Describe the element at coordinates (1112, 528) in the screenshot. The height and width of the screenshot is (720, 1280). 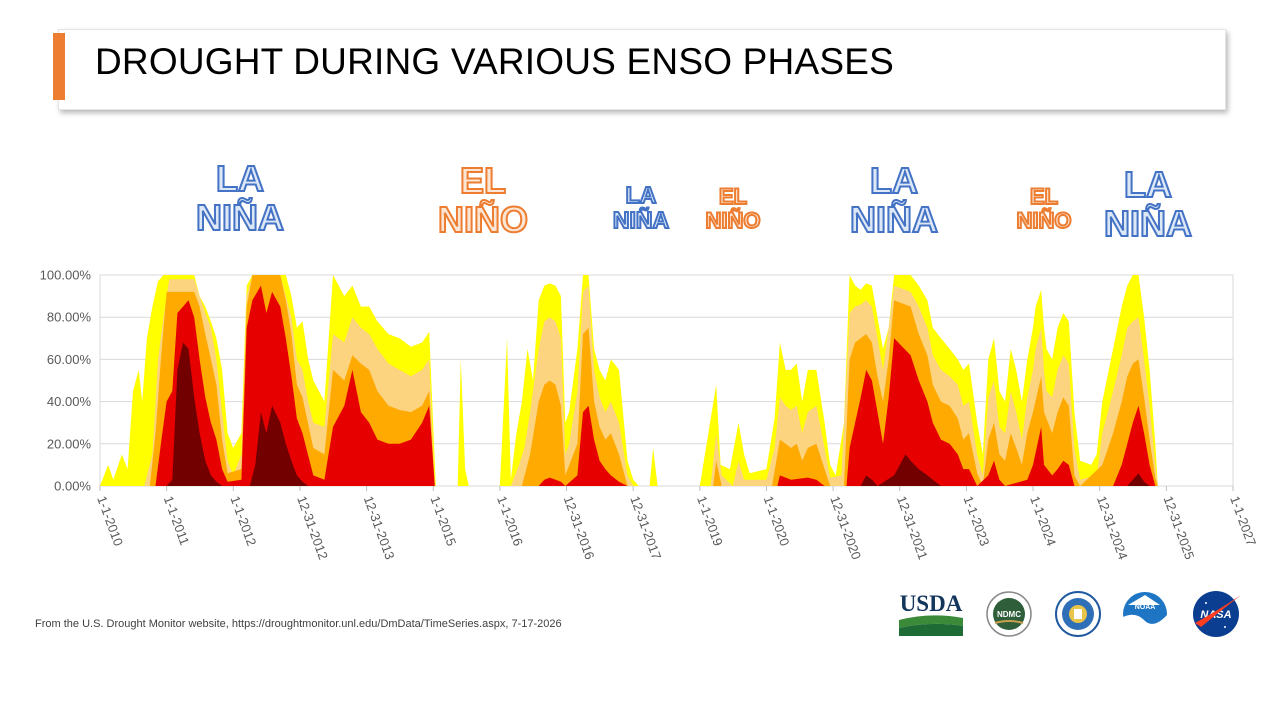
I see `x-tick-label: 12-31-2024` at that location.